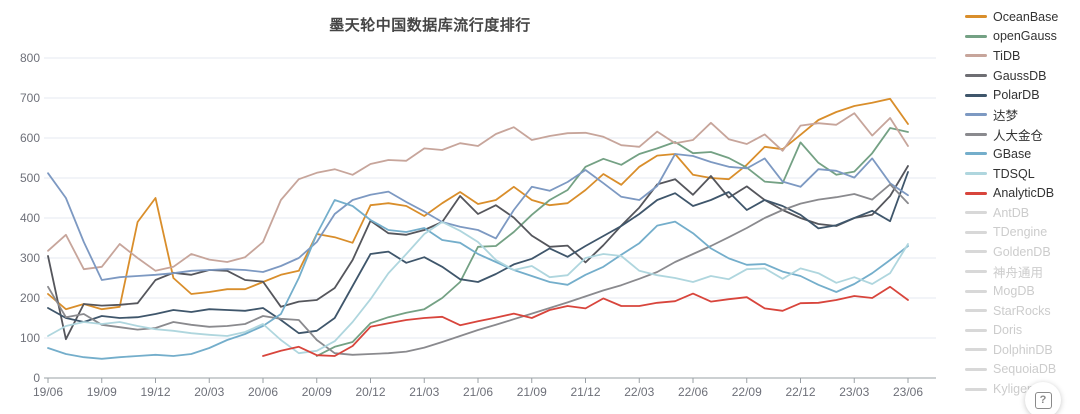  What do you see at coordinates (908, 392) in the screenshot?
I see `x-axis-label: 23/06` at bounding box center [908, 392].